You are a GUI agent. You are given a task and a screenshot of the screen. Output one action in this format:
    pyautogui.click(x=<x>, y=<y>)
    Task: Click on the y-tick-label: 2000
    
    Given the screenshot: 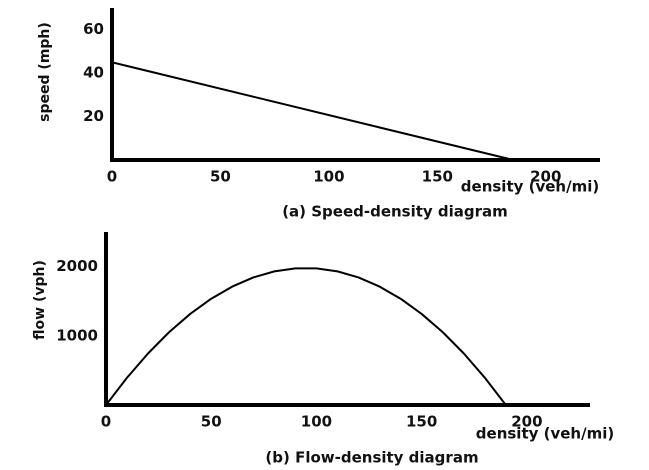 What is the action you would take?
    pyautogui.click(x=77, y=266)
    